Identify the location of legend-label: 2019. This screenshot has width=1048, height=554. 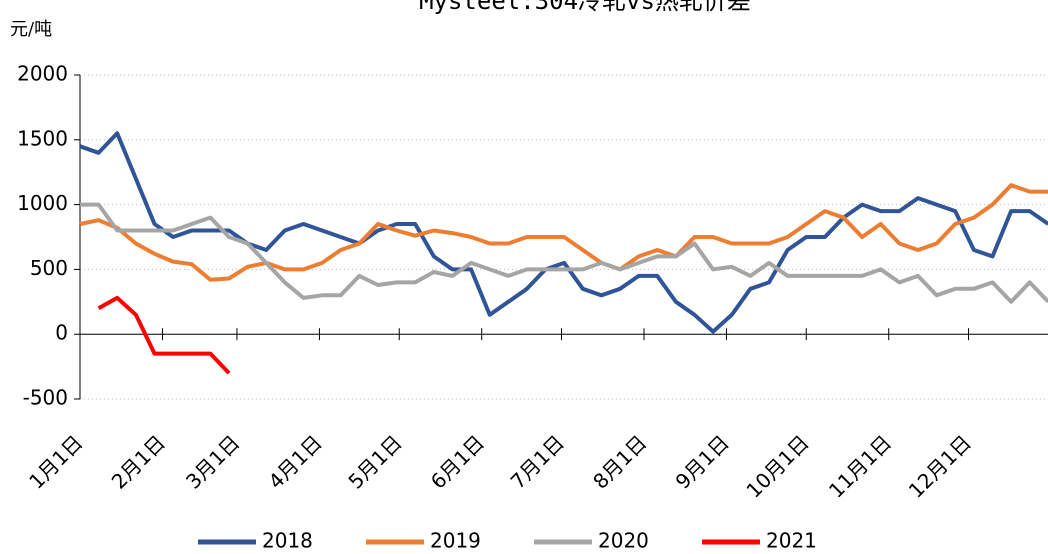
(455, 541).